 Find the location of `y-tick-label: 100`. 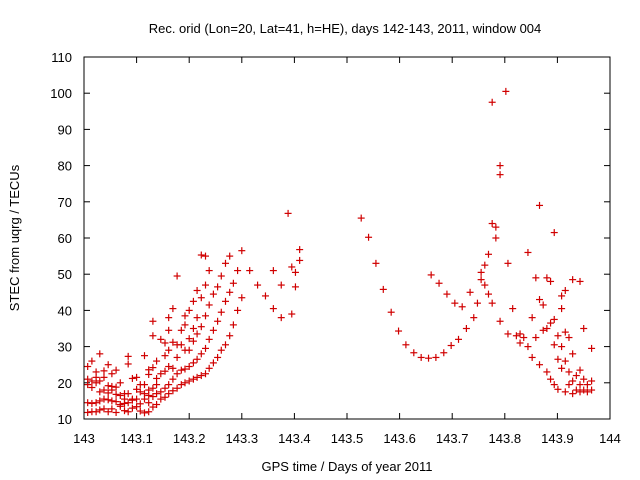

y-tick-label: 100 is located at coordinates (61, 93).